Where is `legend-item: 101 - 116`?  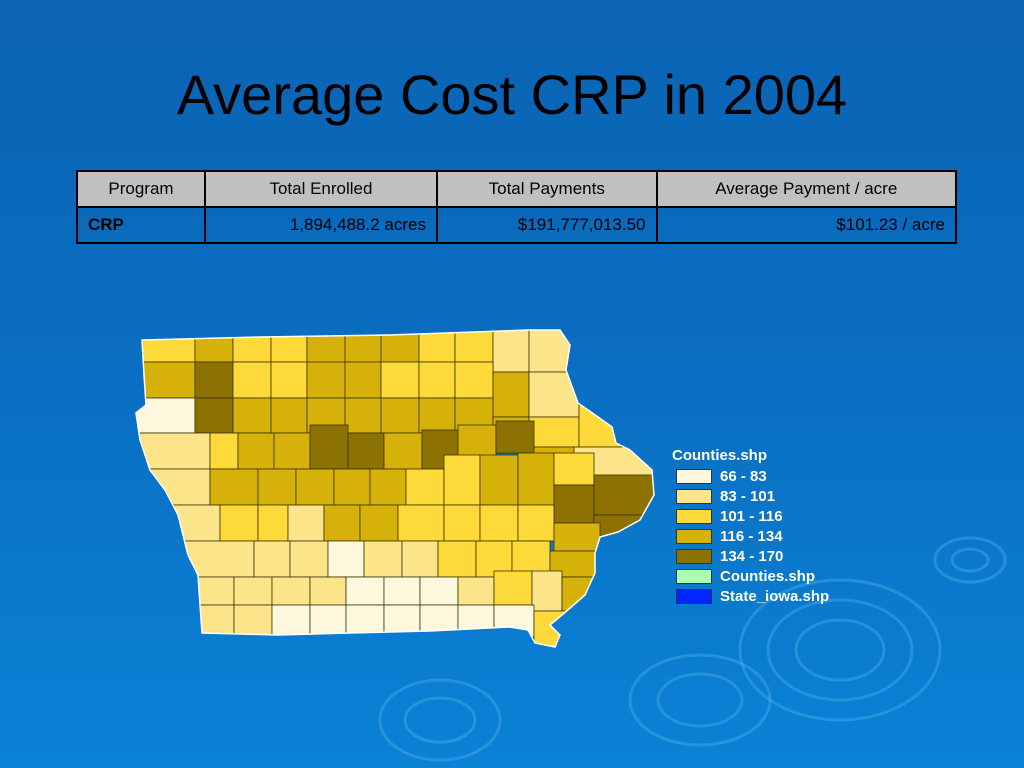 legend-item: 101 - 116 is located at coordinates (772, 516).